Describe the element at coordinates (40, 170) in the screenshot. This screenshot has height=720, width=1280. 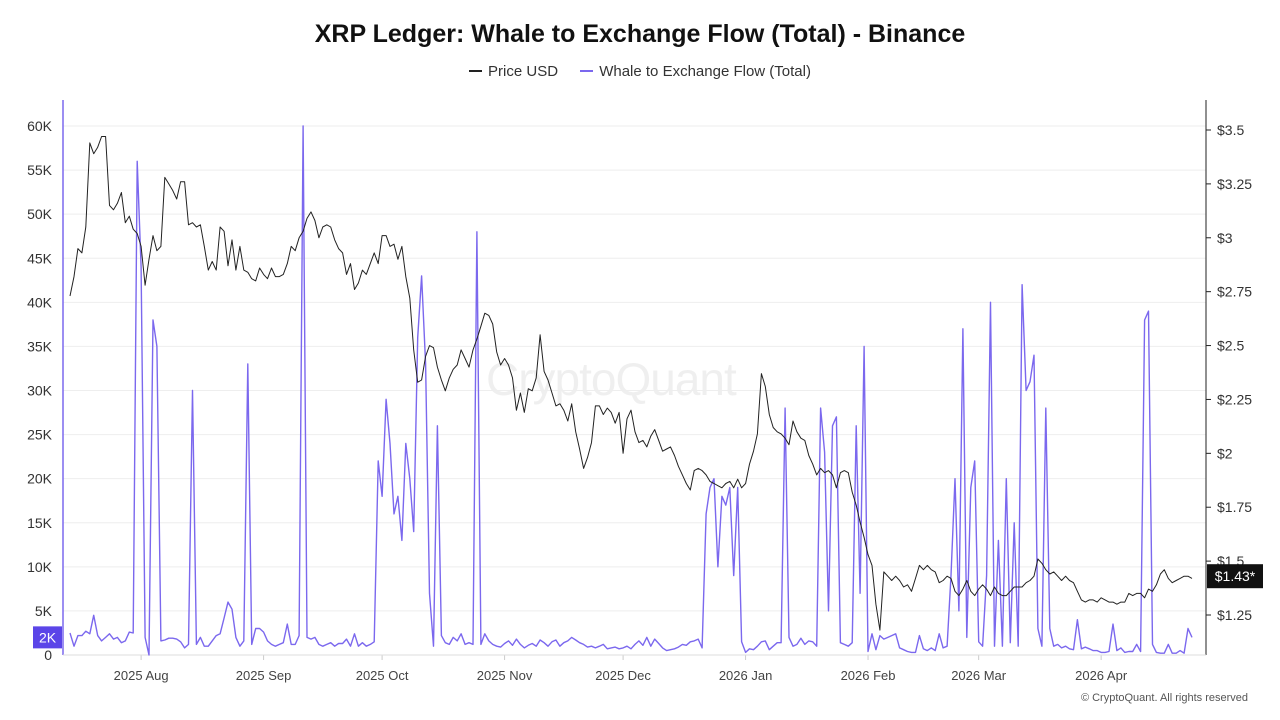
I see `y-left-tick-label: 55K` at that location.